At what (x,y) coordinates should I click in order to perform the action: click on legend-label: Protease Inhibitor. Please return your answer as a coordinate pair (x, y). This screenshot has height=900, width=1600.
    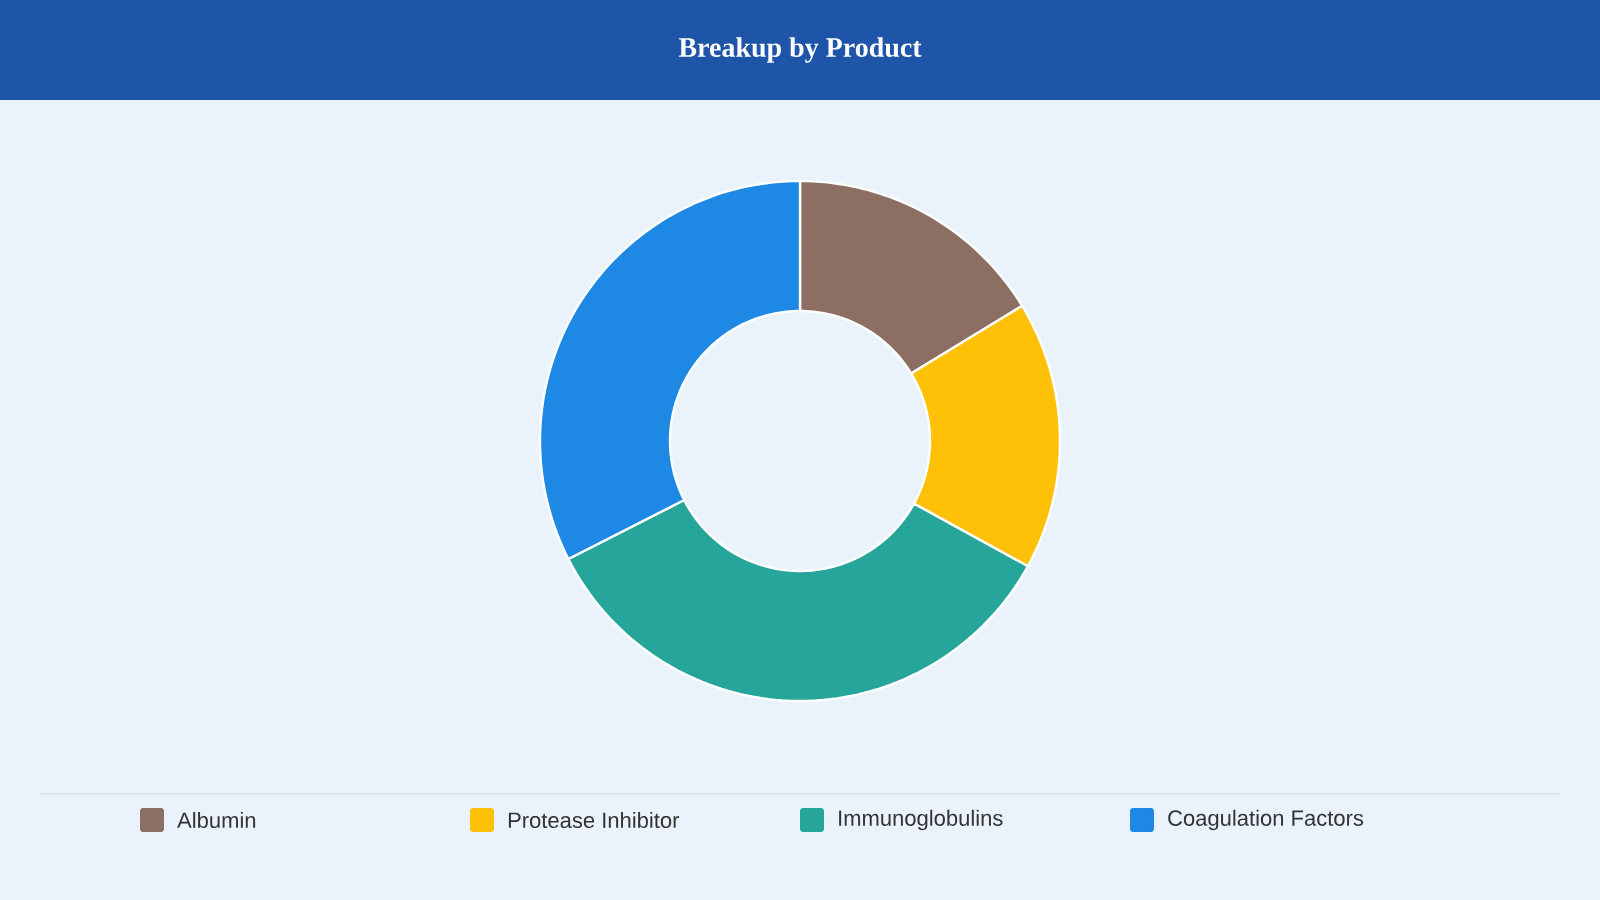
    Looking at the image, I should click on (594, 820).